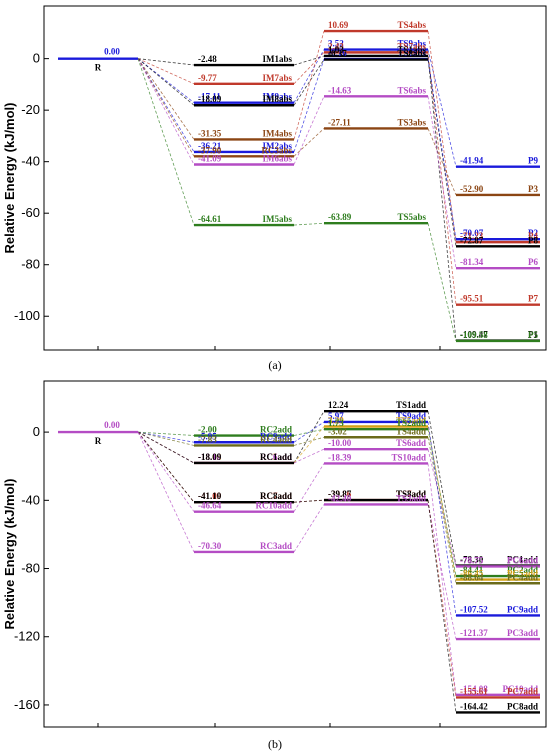 The height and width of the screenshot is (755, 550). What do you see at coordinates (36, 58) in the screenshot?
I see `y-tick-label: 0` at bounding box center [36, 58].